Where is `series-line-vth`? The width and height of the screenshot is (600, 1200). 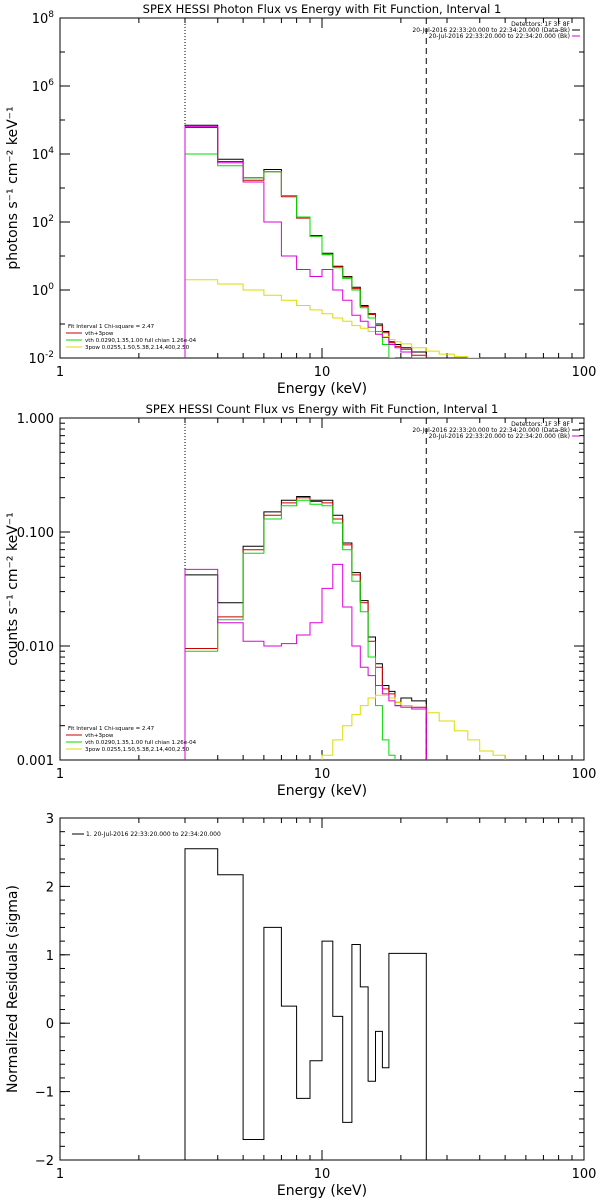
series-line-vth is located at coordinates (290, 629).